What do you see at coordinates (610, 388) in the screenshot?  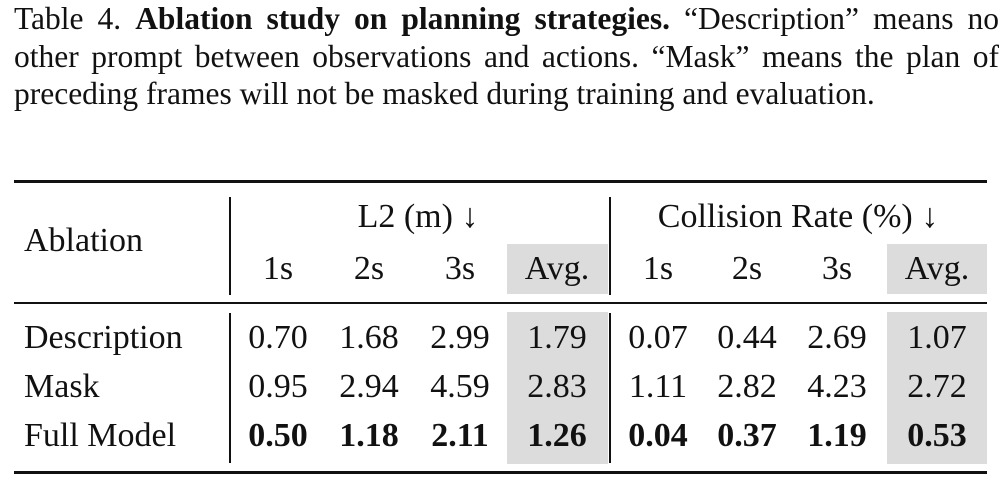 I see `separator-body-right` at bounding box center [610, 388].